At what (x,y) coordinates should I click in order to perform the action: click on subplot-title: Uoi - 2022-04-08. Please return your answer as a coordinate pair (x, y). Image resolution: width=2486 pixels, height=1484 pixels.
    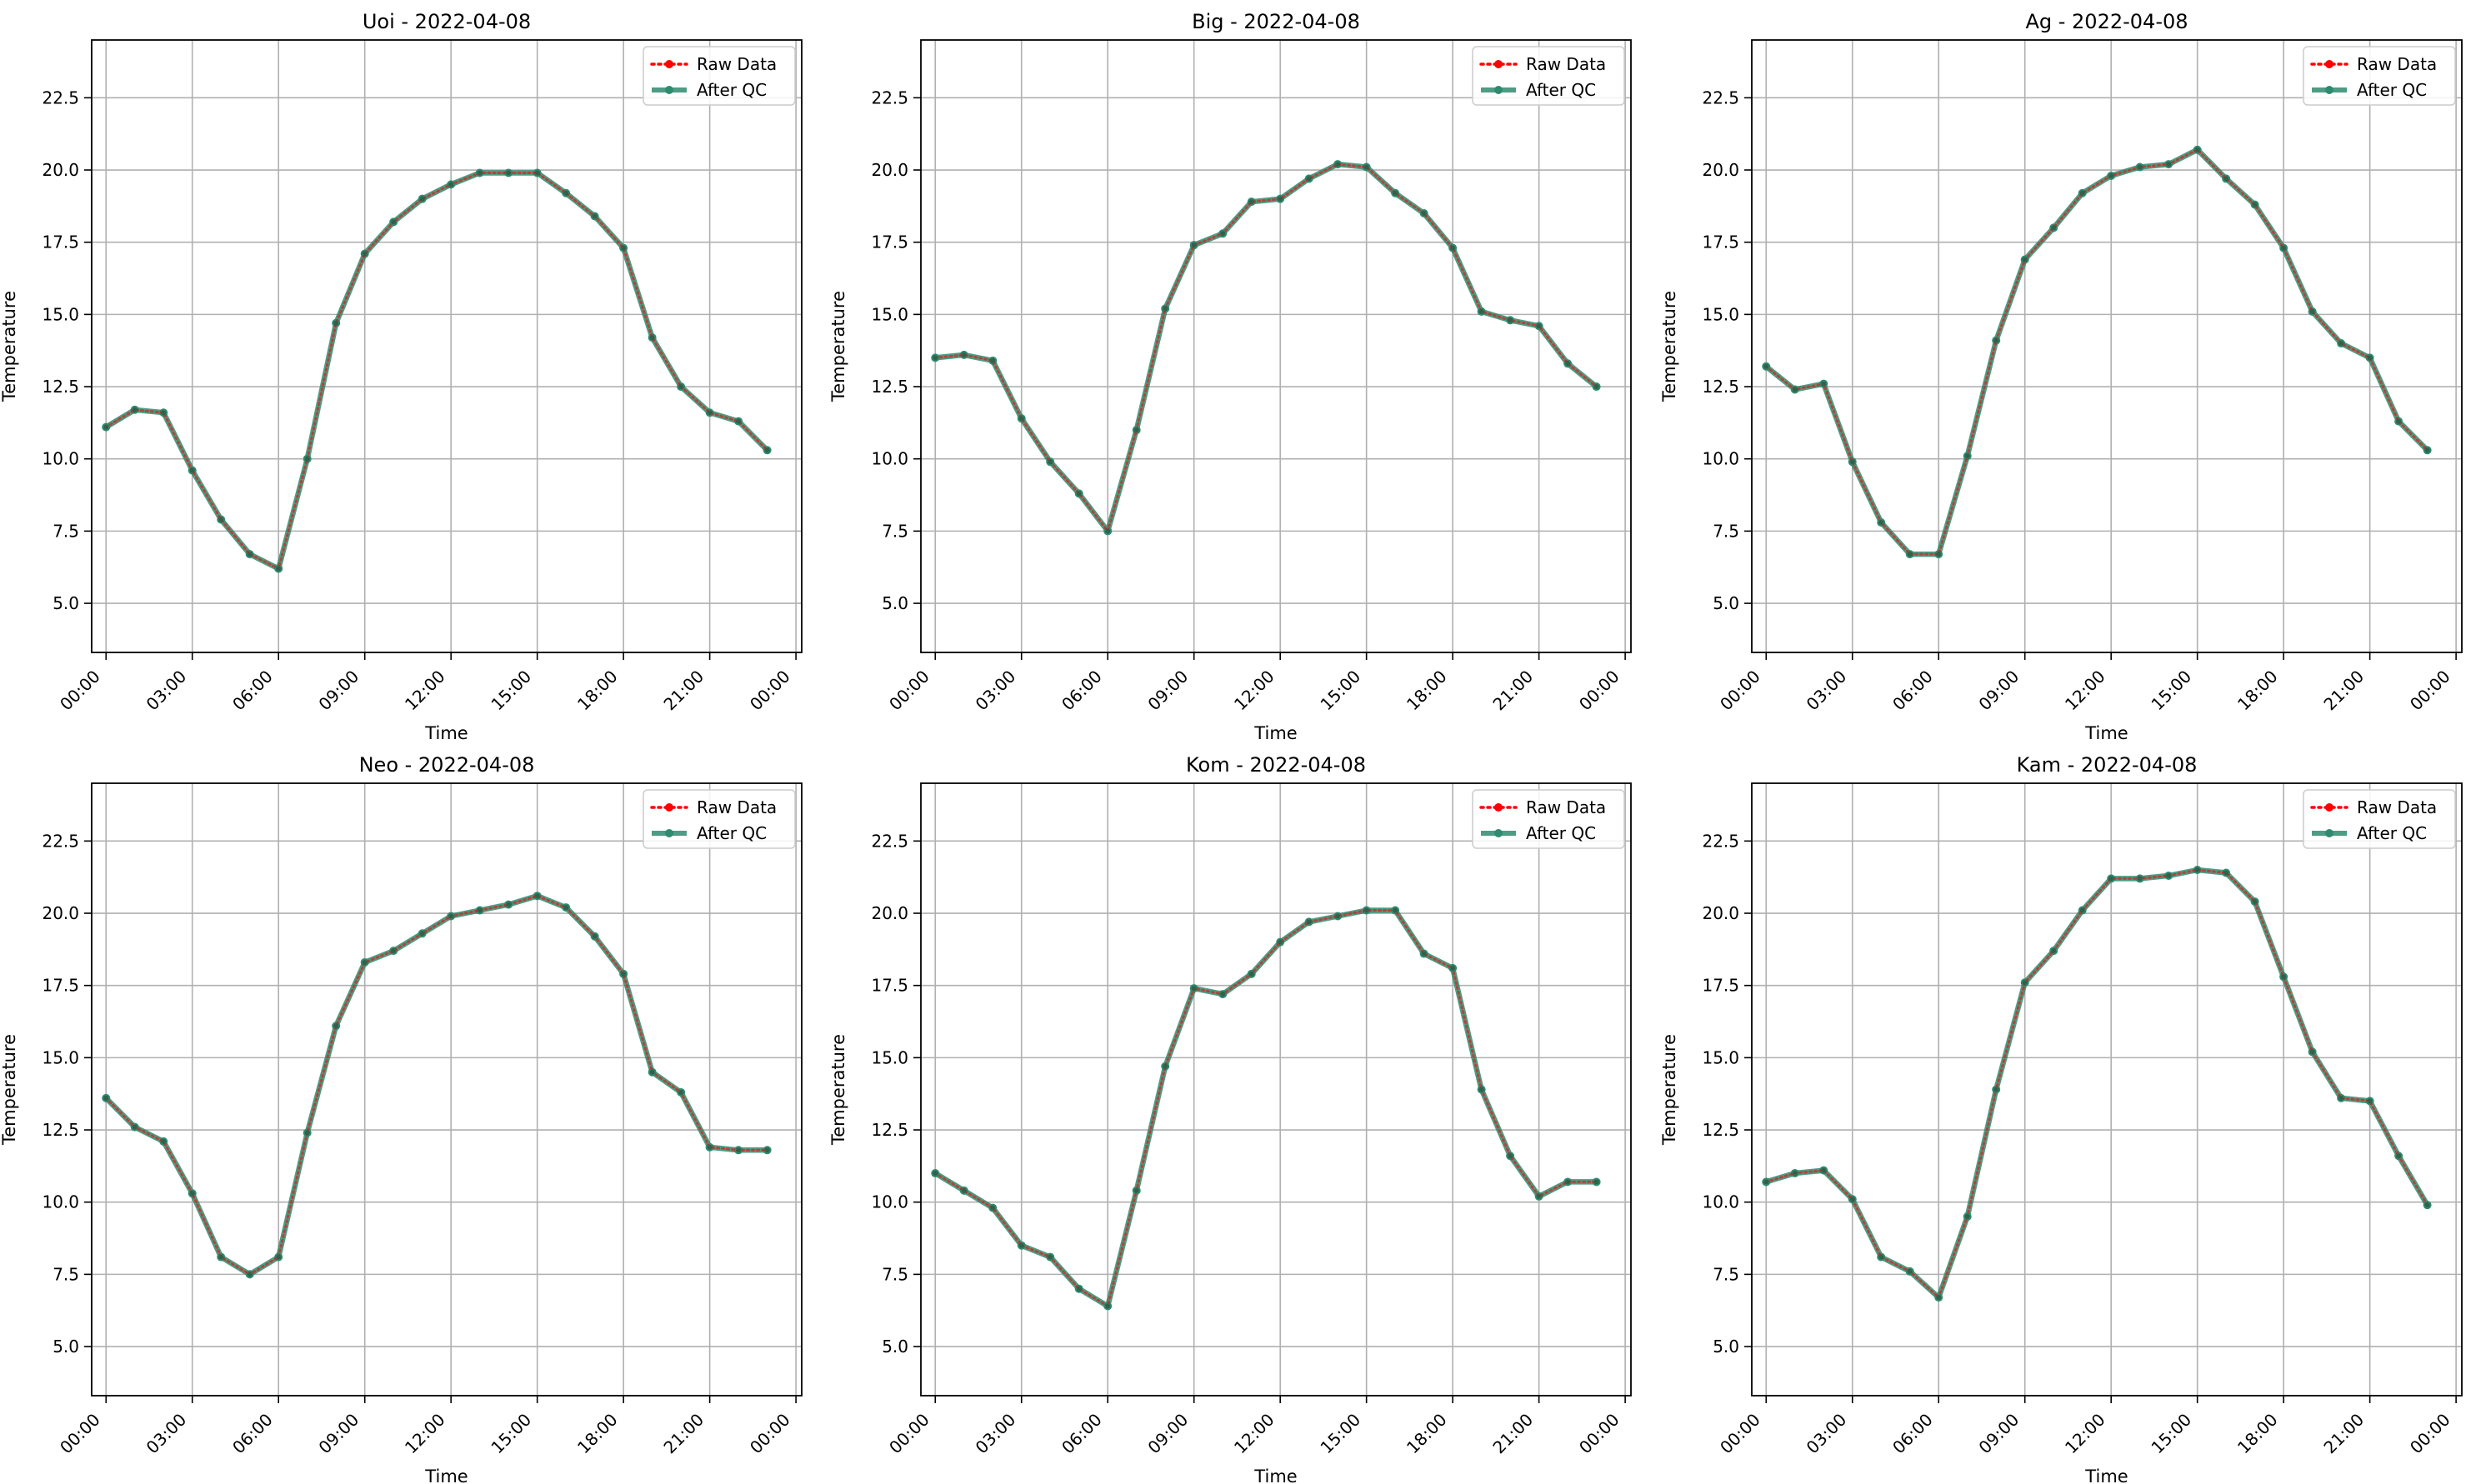
    Looking at the image, I should click on (447, 21).